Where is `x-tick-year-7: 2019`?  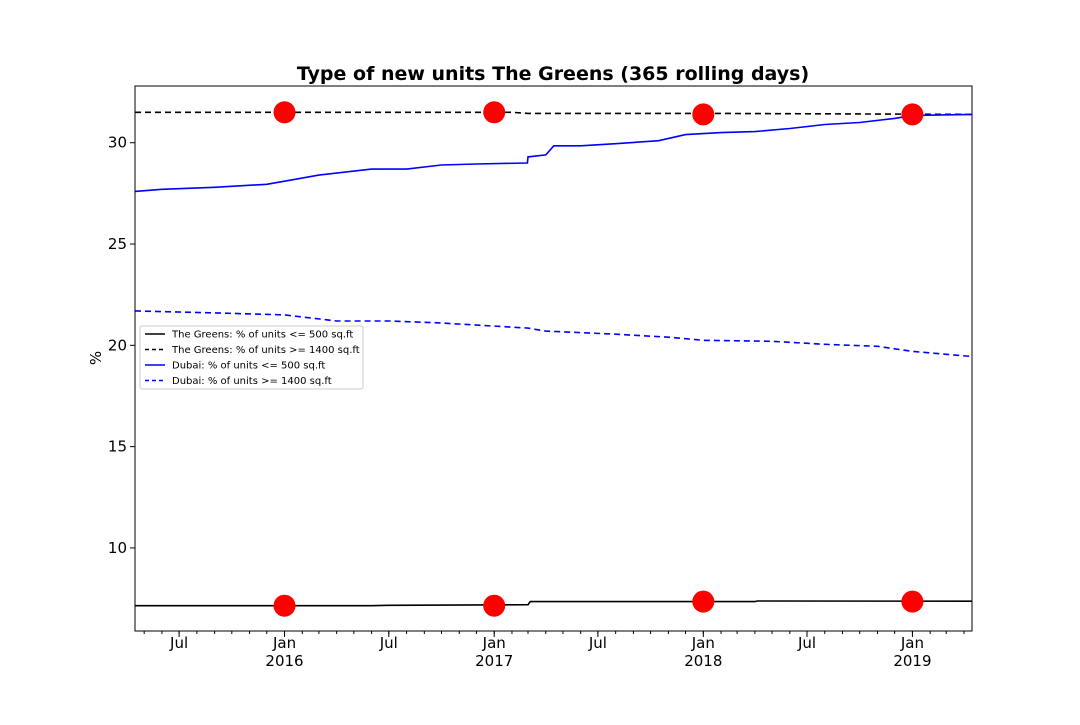
x-tick-year-7: 2019 is located at coordinates (912, 661).